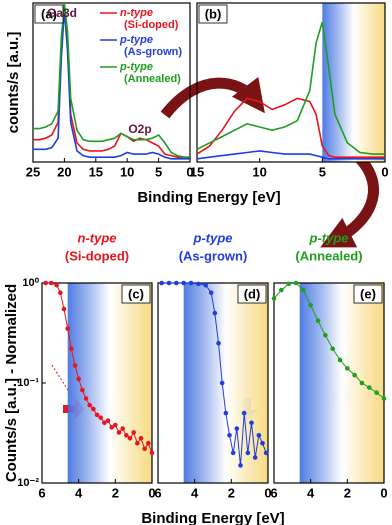  Describe the element at coordinates (64, 171) in the screenshot. I see `x-tick-label: 20` at that location.